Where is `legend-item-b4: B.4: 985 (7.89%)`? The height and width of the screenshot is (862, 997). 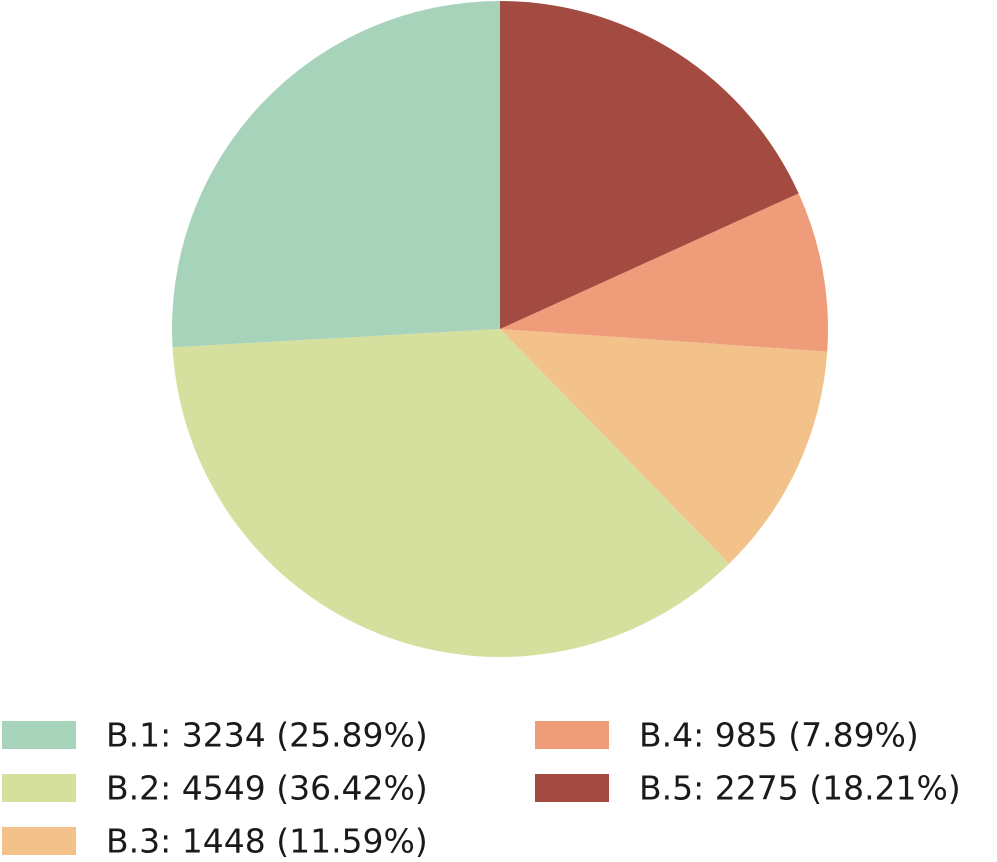
legend-item-b4: B.4: 985 (7.89%) is located at coordinates (727, 735).